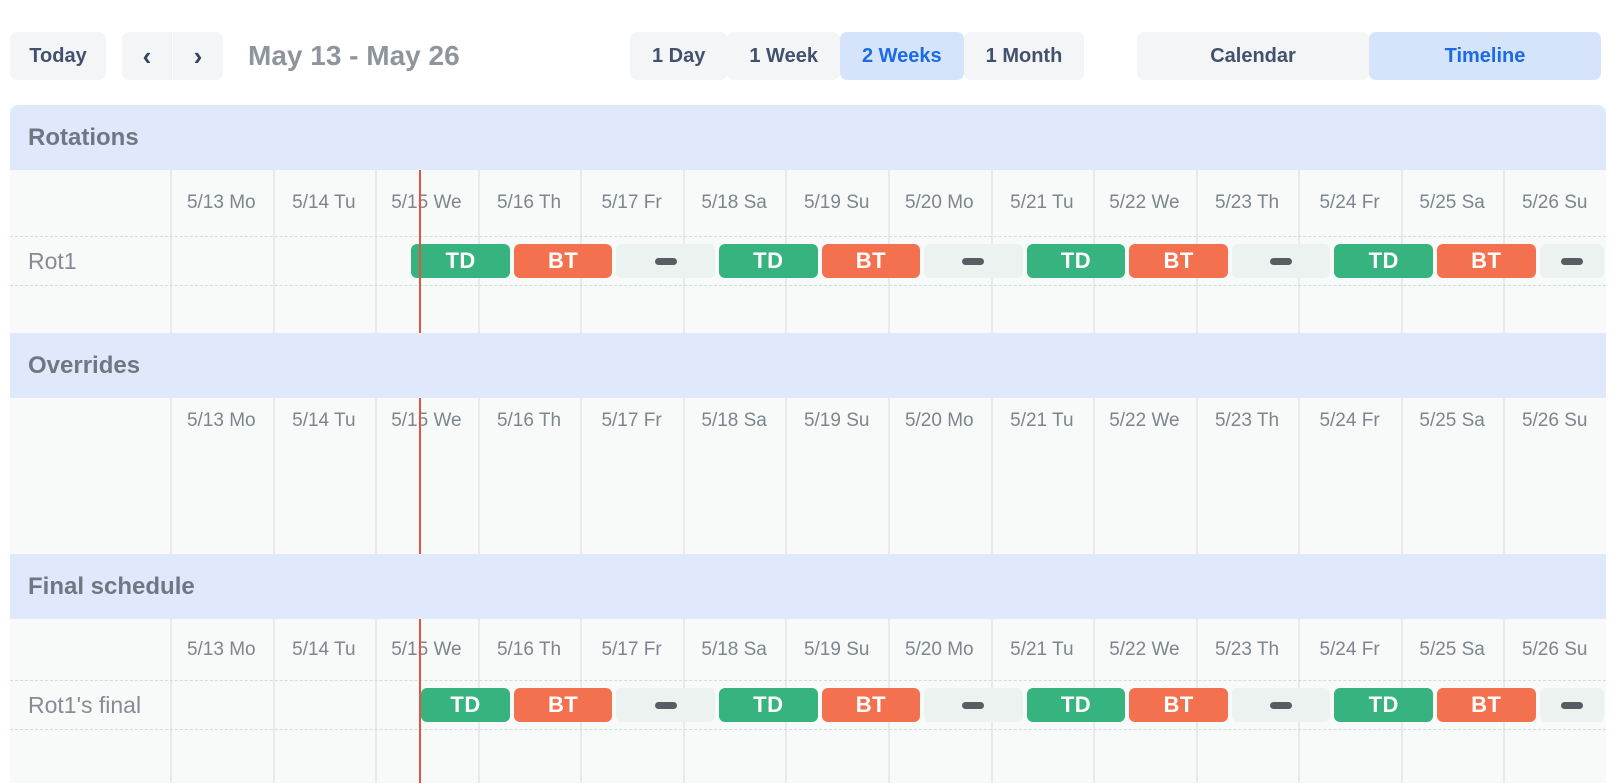 Image resolution: width=1616 pixels, height=784 pixels. I want to click on date-cell: 5/23 Th, so click(1247, 420).